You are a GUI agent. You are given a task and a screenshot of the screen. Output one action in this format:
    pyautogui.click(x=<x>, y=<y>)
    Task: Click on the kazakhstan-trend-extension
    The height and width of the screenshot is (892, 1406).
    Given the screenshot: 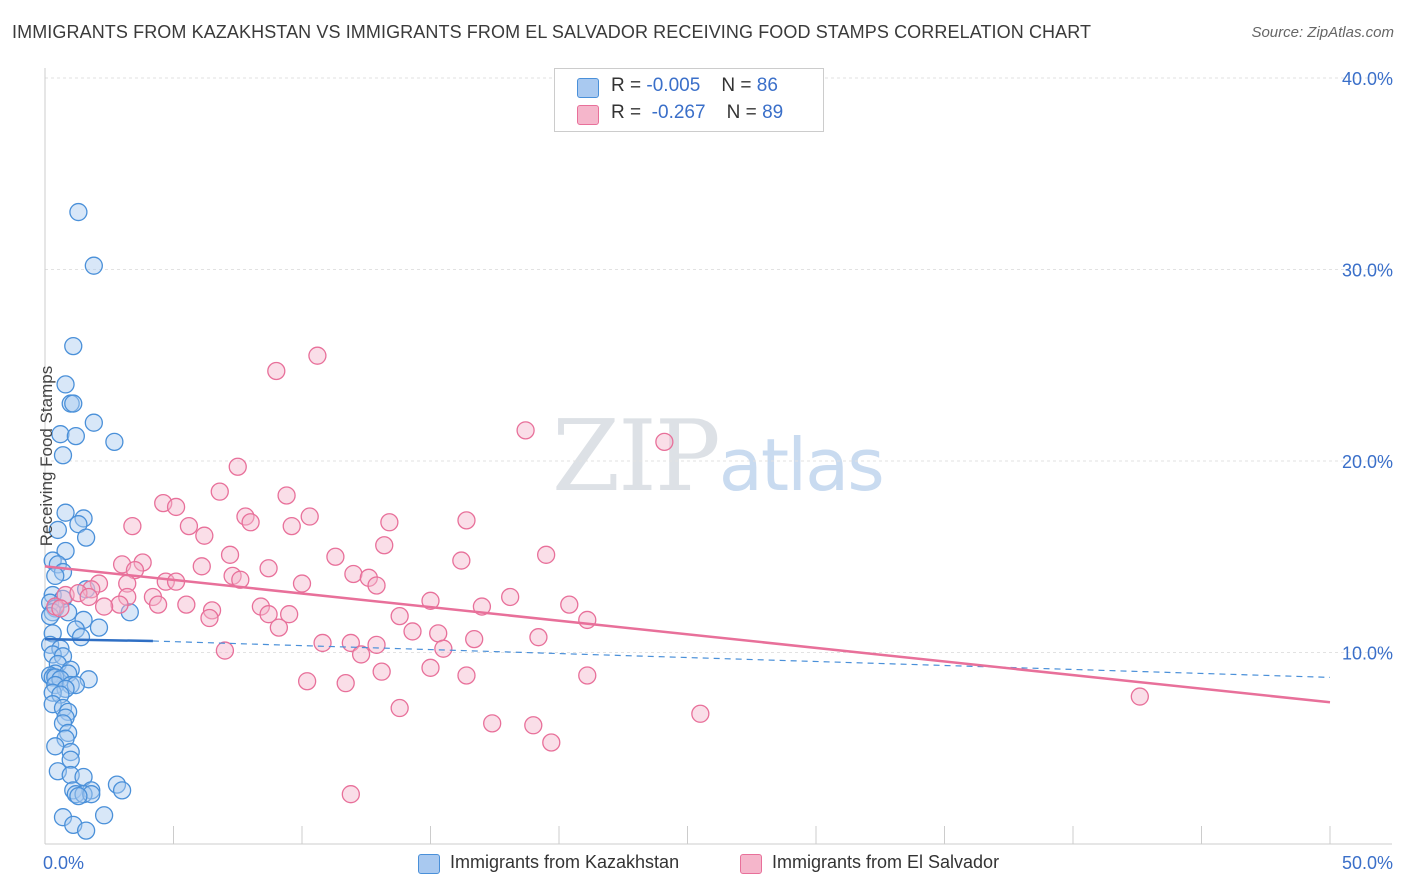 What is the action you would take?
    pyautogui.click(x=741, y=659)
    